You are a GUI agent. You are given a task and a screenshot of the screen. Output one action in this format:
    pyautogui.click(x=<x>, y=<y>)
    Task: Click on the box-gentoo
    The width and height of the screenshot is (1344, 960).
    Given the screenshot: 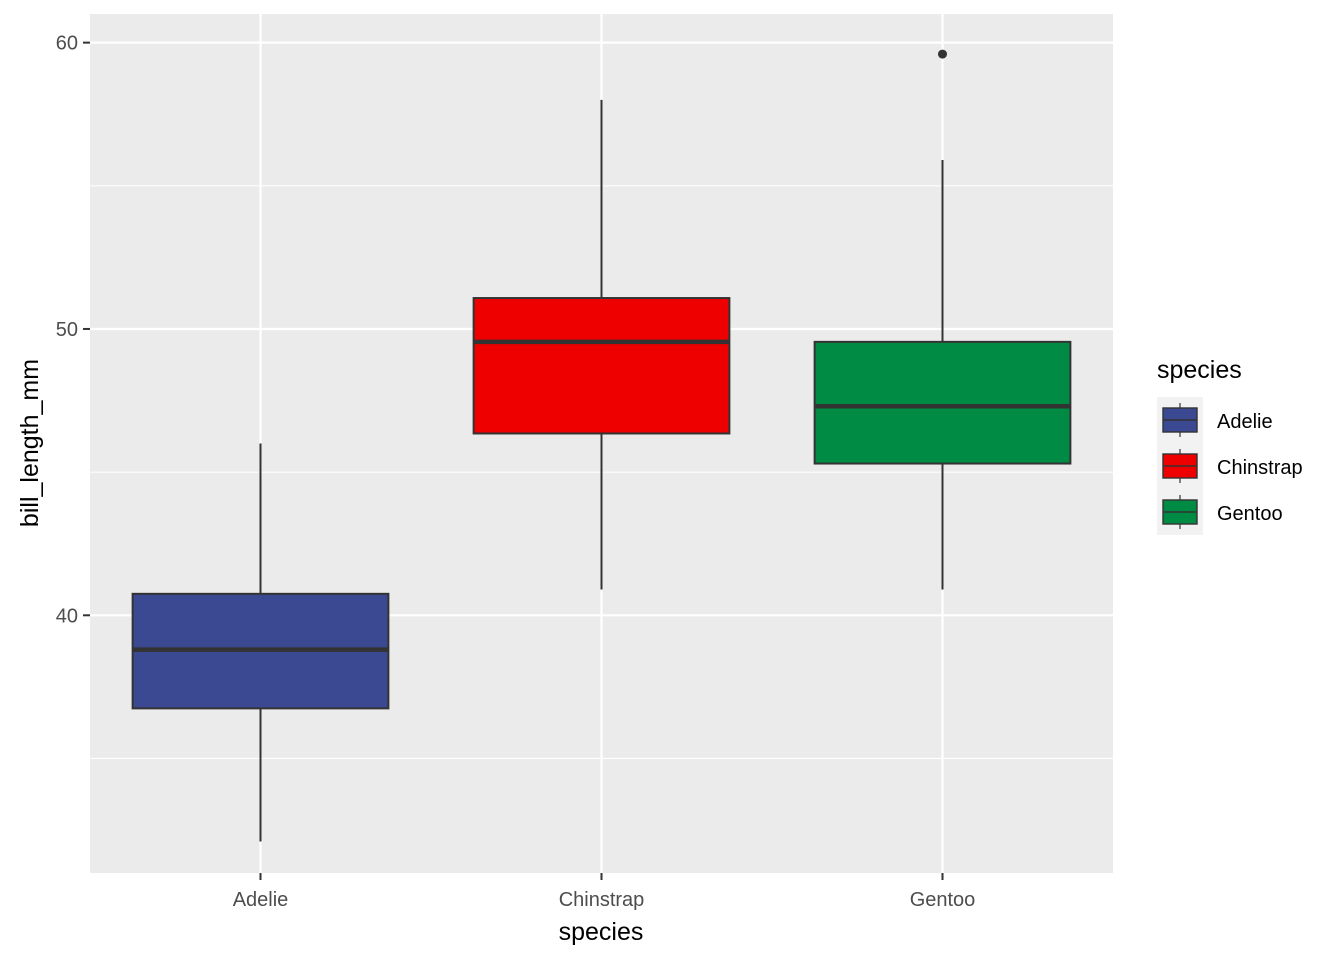 What is the action you would take?
    pyautogui.click(x=942, y=319)
    